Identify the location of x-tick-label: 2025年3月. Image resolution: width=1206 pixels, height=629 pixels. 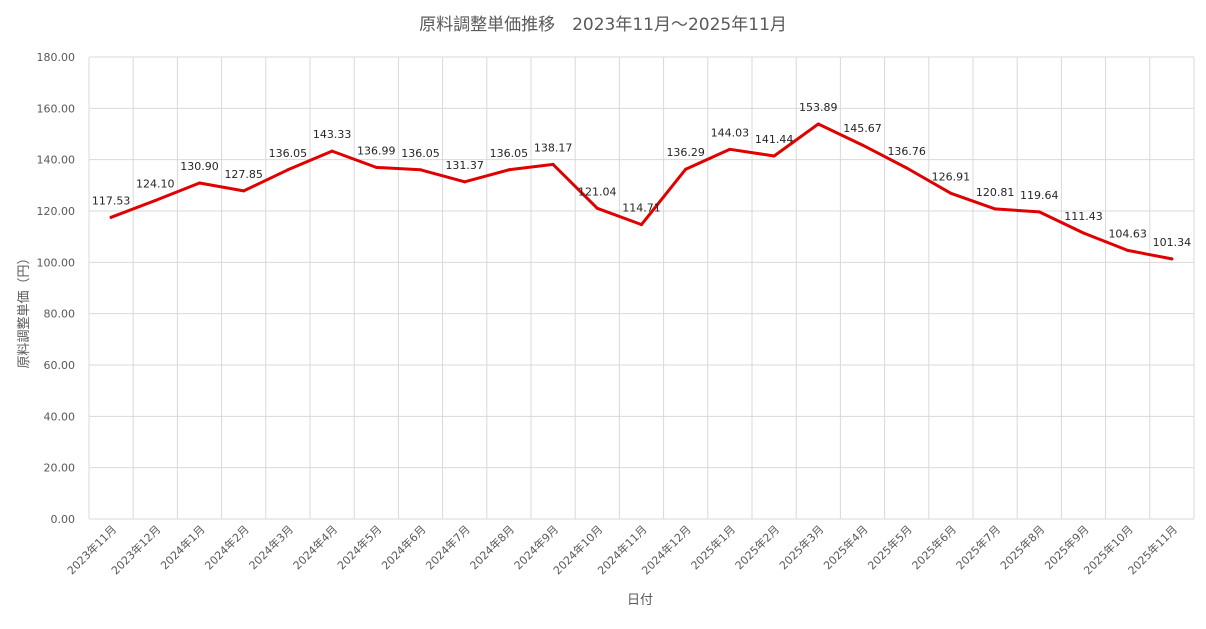
(801, 547).